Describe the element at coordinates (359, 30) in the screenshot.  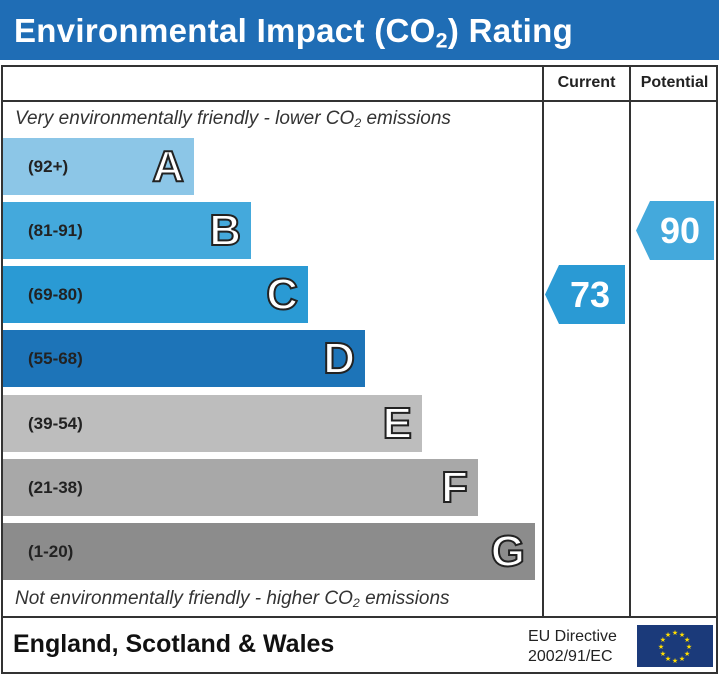
I see `page-title: Environmental Impact (CO2) Rating` at that location.